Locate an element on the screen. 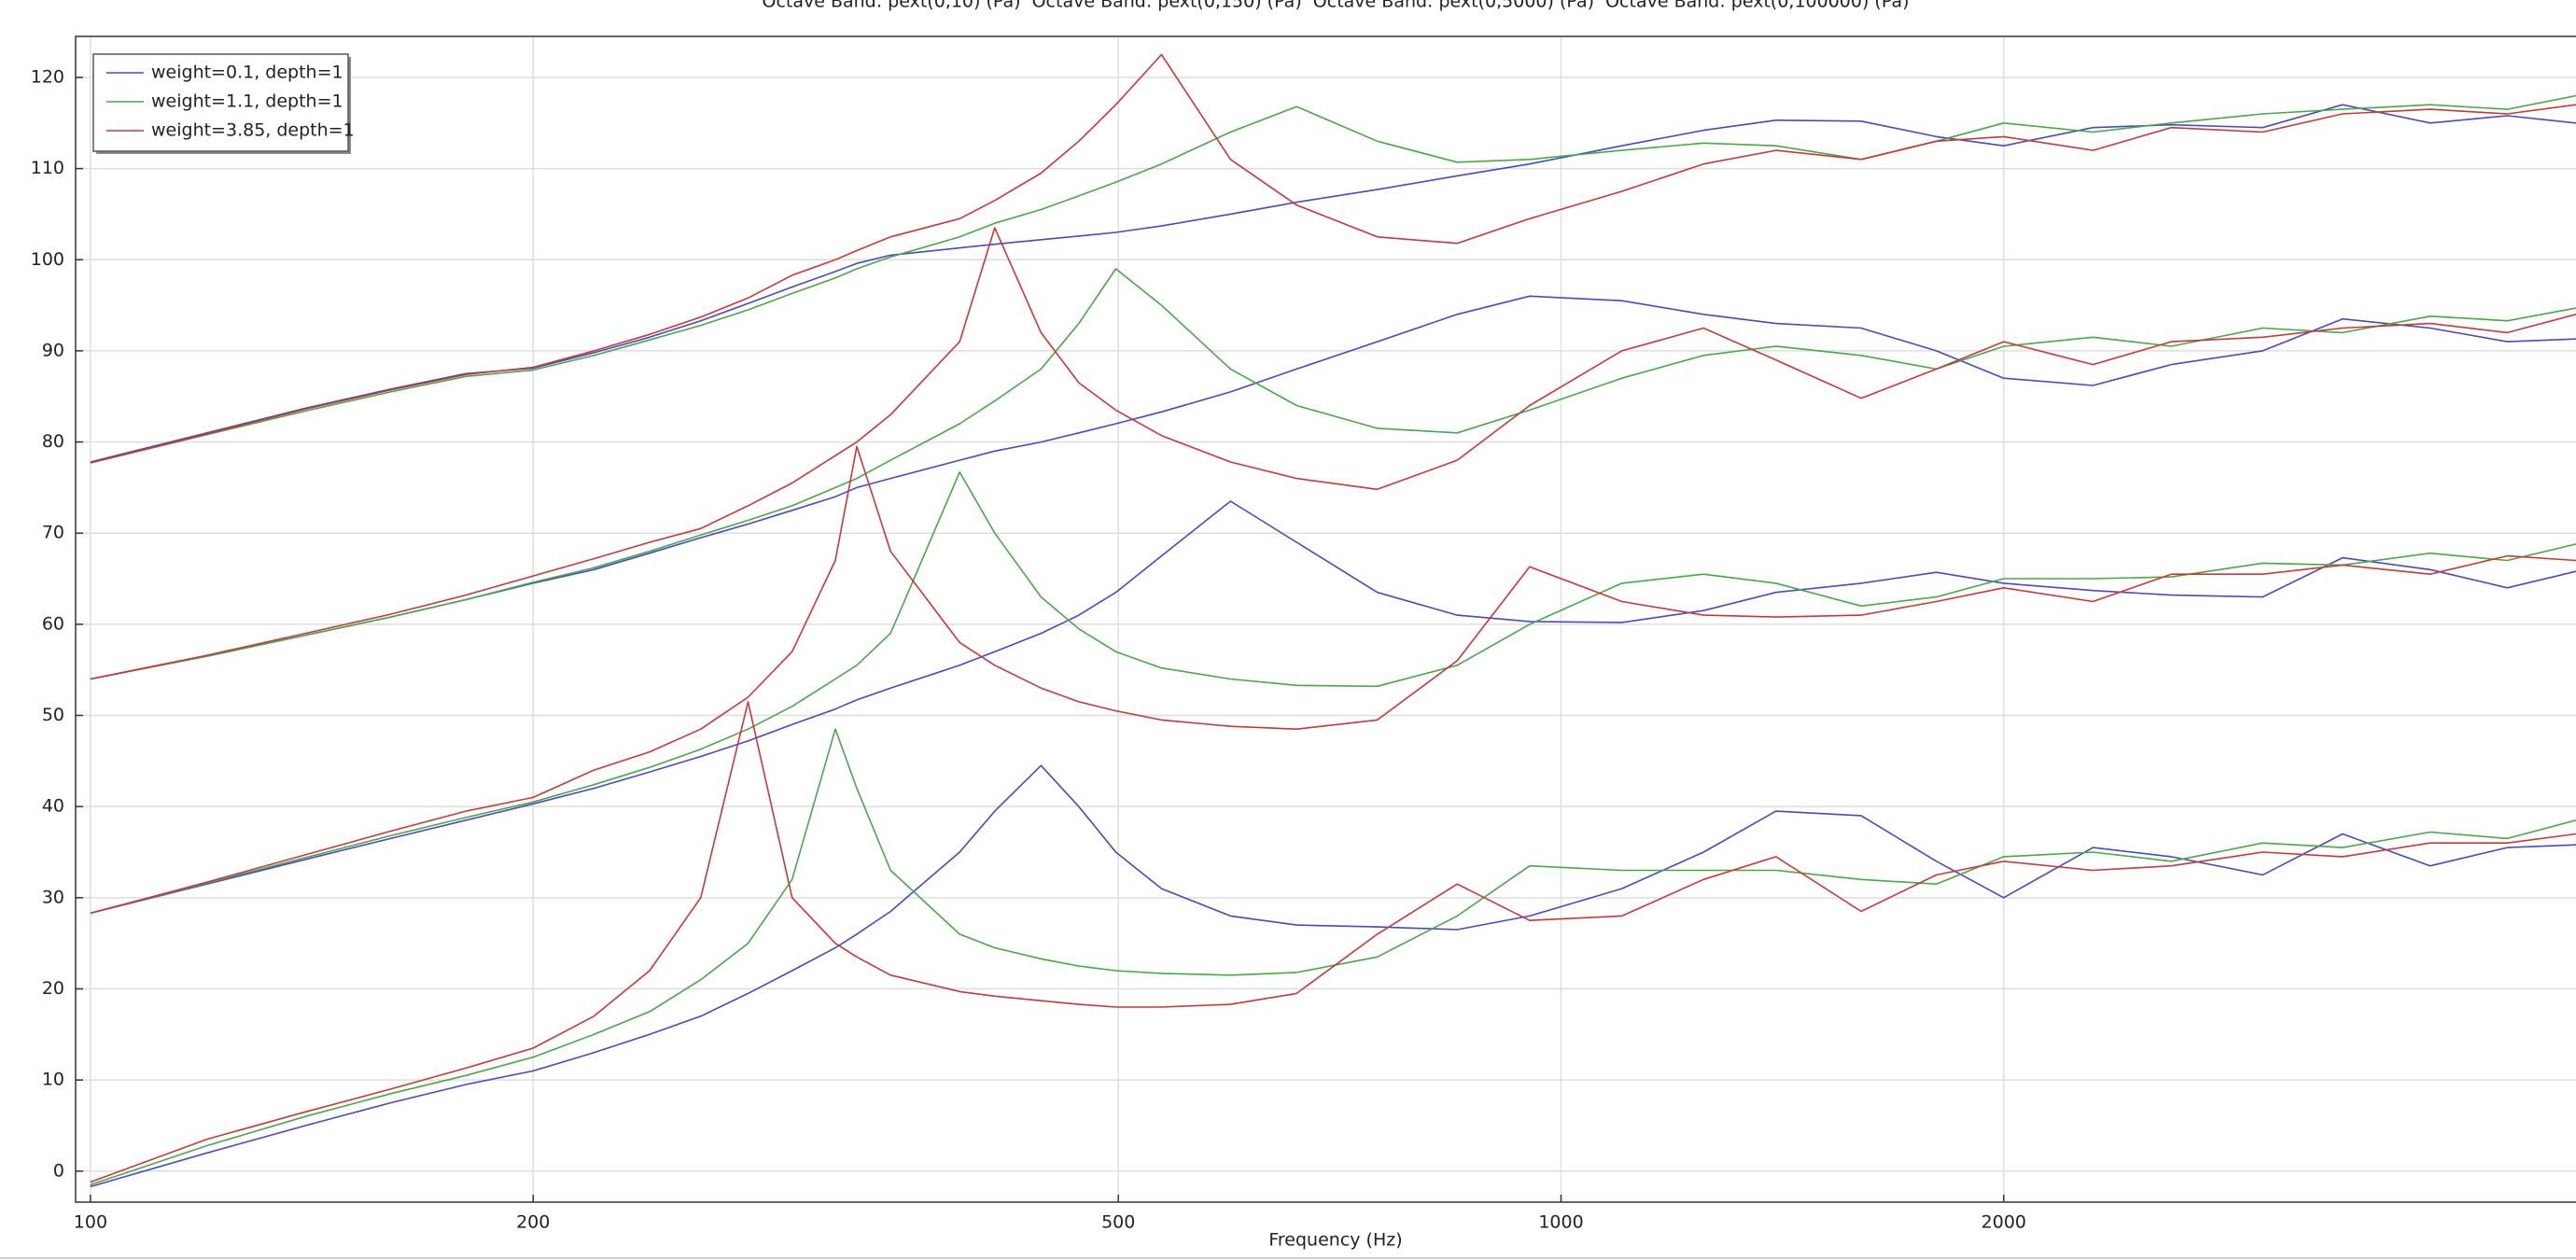 This screenshot has height=1260, width=2576. y-tick-label: 60 is located at coordinates (53, 623).